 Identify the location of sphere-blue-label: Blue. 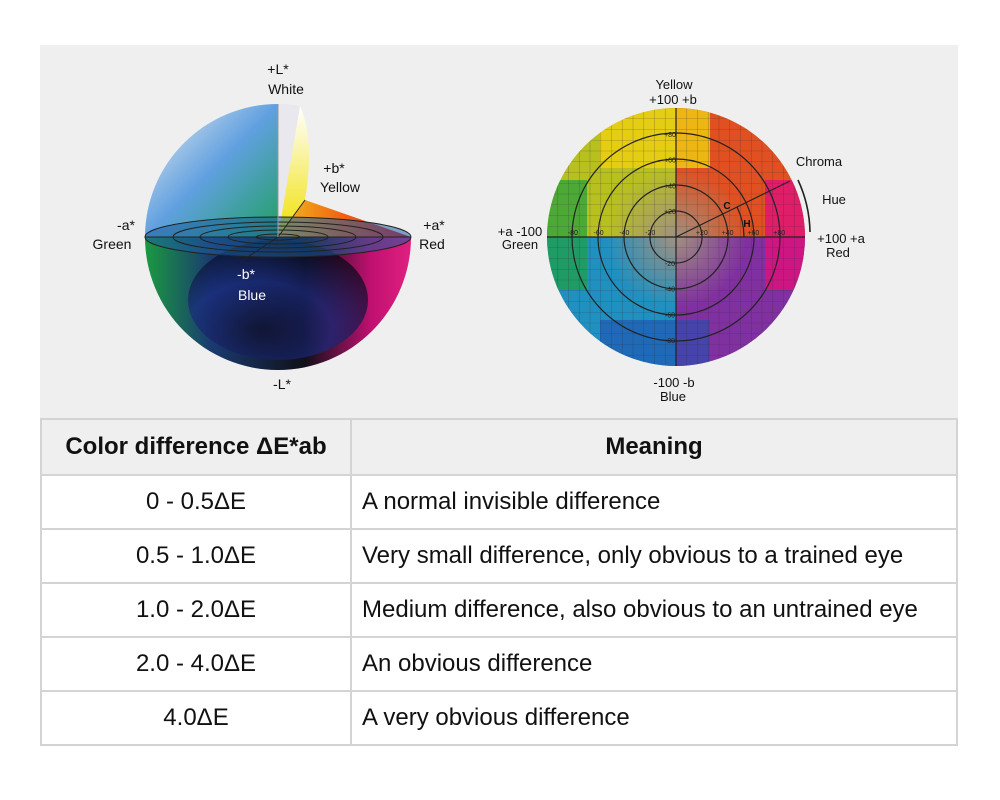
(252, 295).